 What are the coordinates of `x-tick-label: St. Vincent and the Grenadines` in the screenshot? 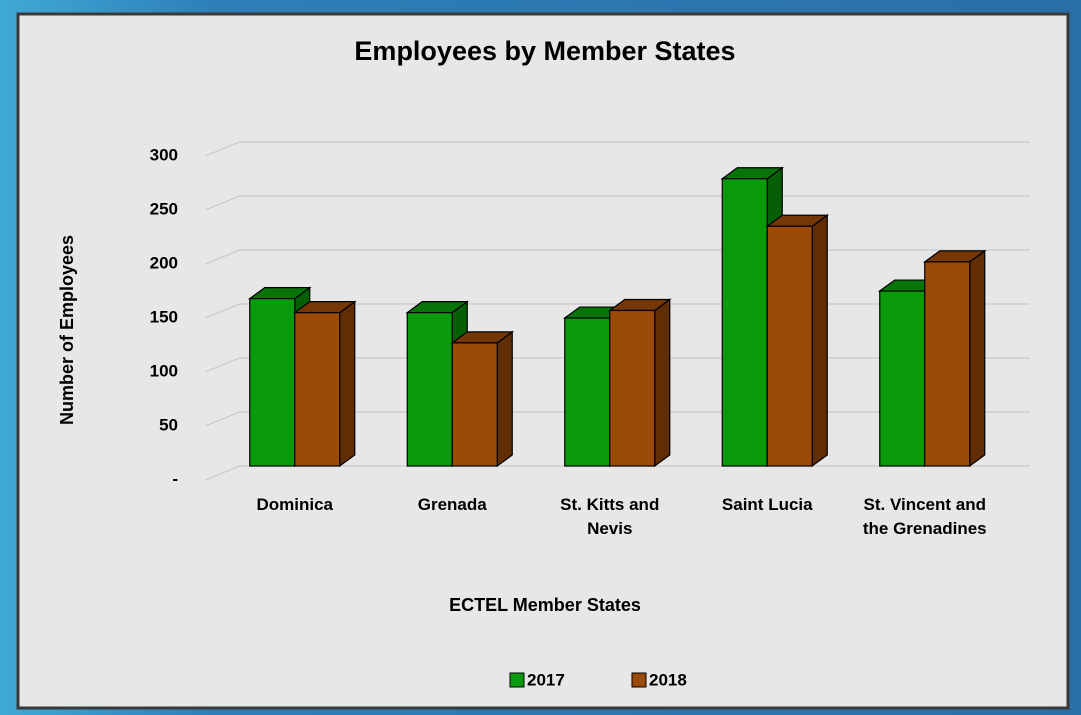 It's located at (924, 516).